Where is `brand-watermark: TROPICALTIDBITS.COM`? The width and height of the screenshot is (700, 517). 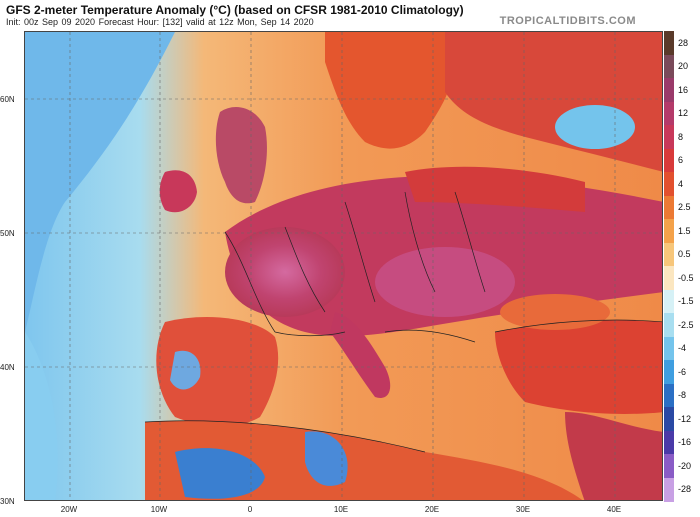
brand-watermark: TROPICALTIDBITS.COM is located at coordinates (567, 21).